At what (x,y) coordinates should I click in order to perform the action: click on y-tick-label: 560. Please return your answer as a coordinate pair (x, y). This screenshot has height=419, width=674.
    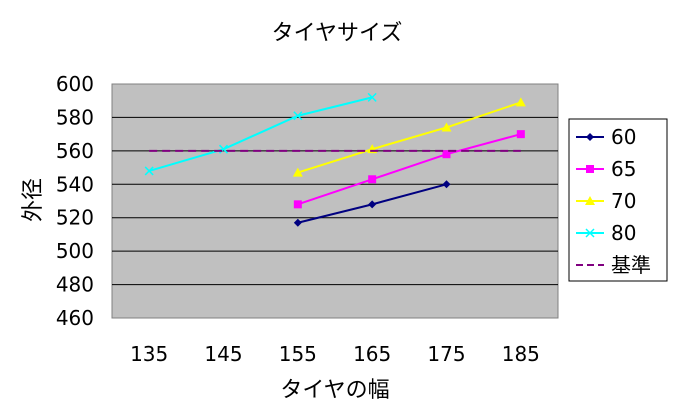
    Looking at the image, I should click on (75, 151).